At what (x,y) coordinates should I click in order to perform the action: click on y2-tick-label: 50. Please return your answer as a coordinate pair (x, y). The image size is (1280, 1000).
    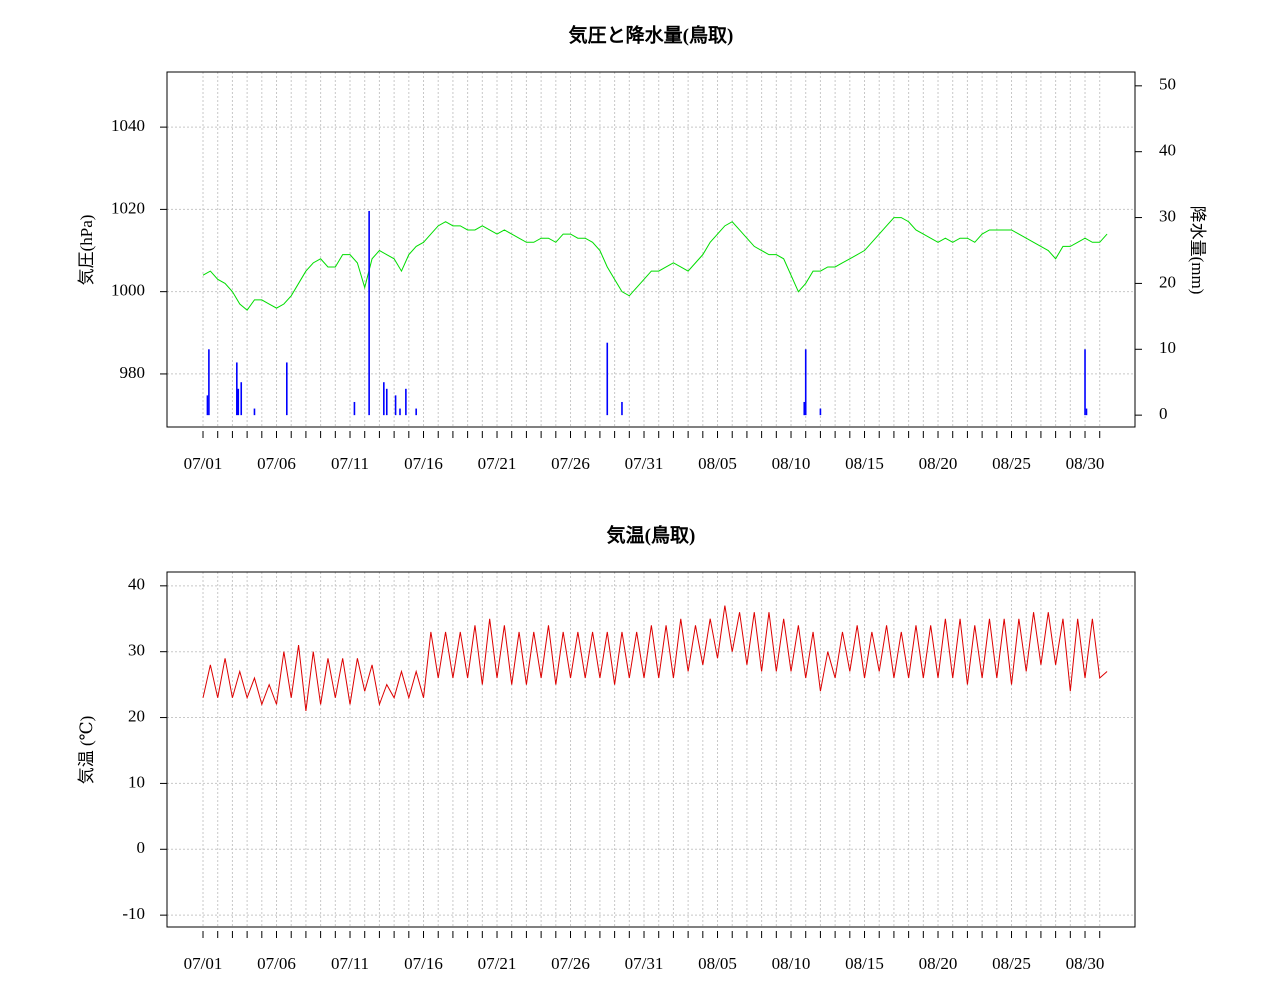
    Looking at the image, I should click on (1167, 84).